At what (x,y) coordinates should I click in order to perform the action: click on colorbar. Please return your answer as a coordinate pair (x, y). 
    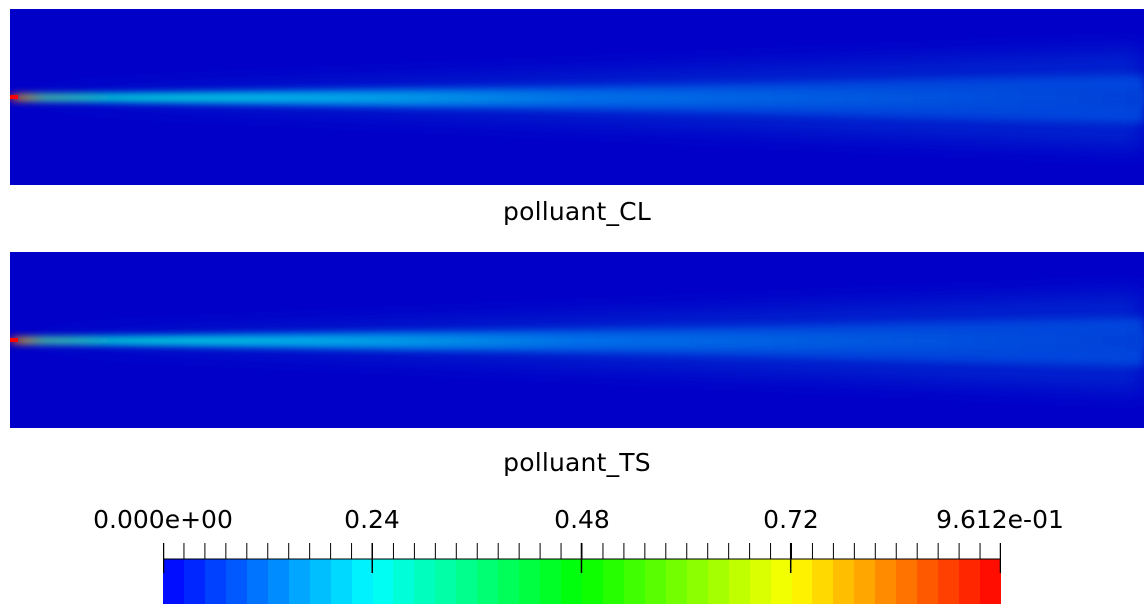
    Looking at the image, I should click on (582, 573).